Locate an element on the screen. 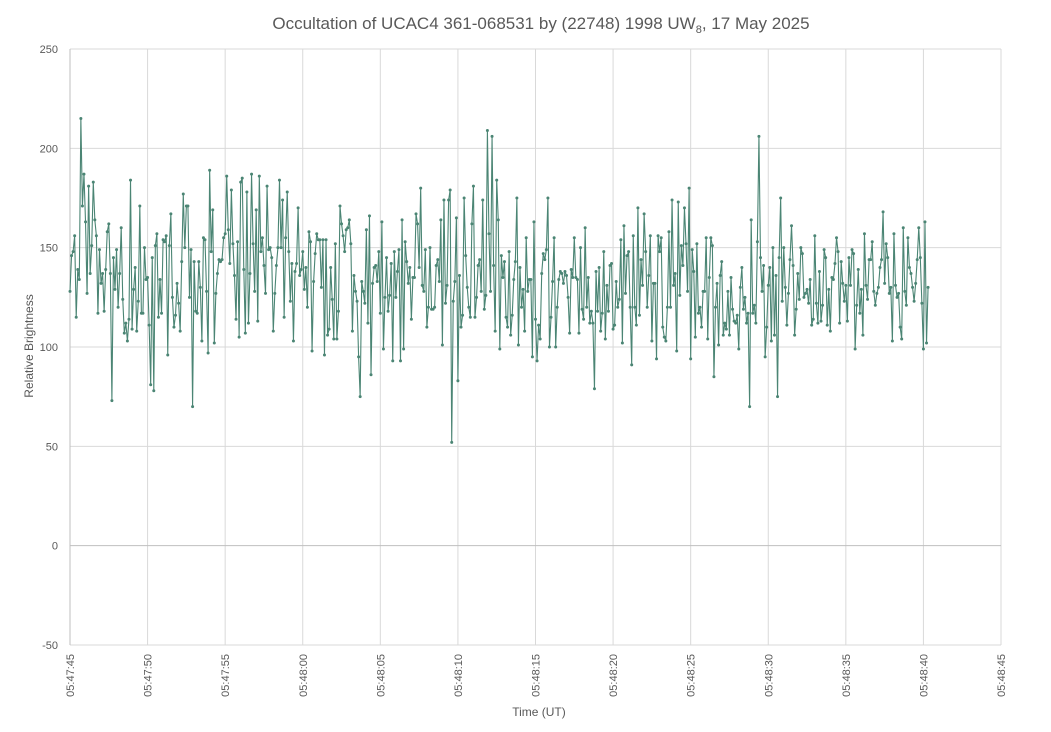  x-tick-label: 05:47:55 is located at coordinates (226, 675).